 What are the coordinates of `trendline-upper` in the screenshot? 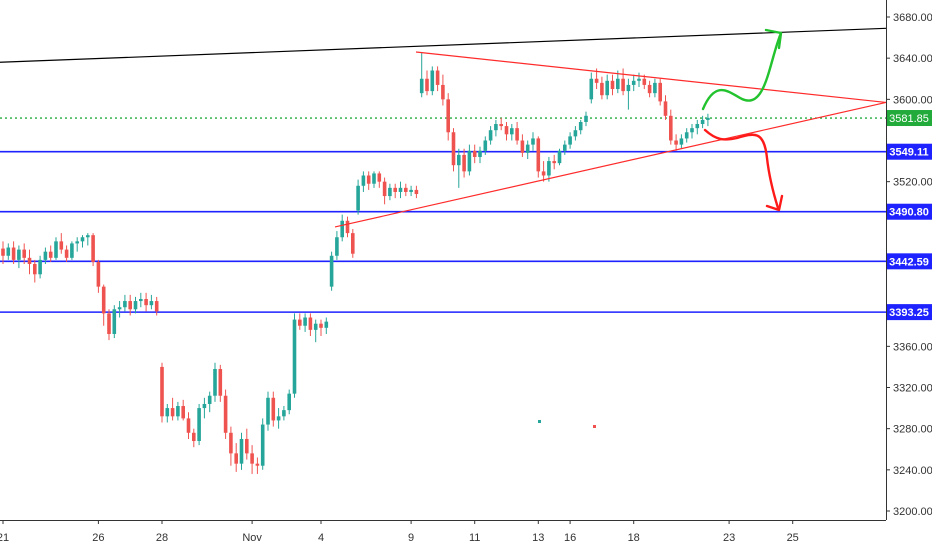 It's located at (443, 45).